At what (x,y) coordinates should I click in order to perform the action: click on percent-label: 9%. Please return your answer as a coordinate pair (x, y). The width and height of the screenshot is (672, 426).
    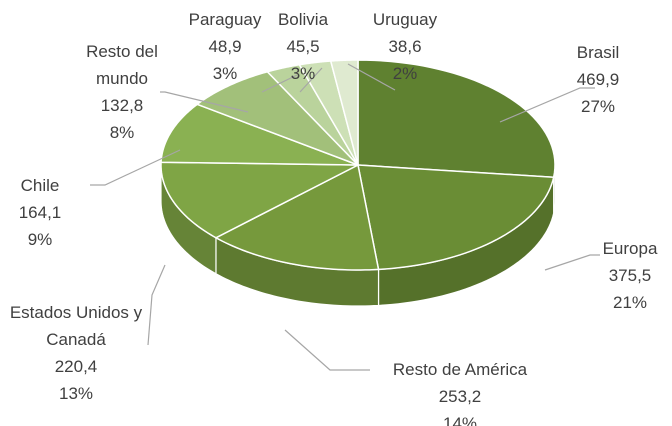
    Looking at the image, I should click on (40, 239).